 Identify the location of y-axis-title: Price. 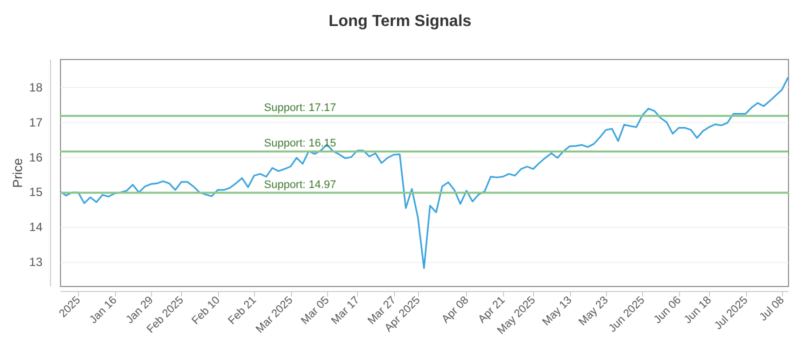
(18, 173).